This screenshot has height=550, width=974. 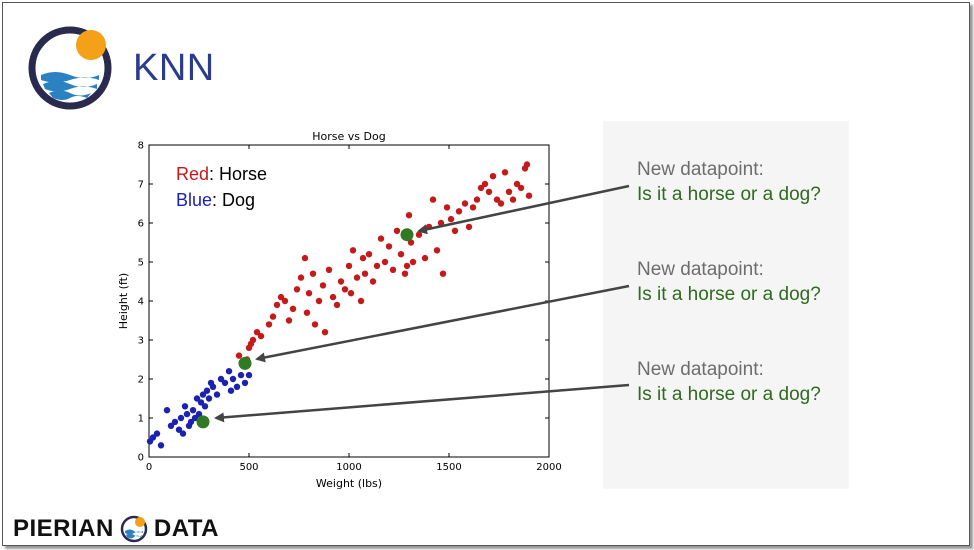 I want to click on callout-2-question: Is it a horse or a dog?, so click(x=729, y=294).